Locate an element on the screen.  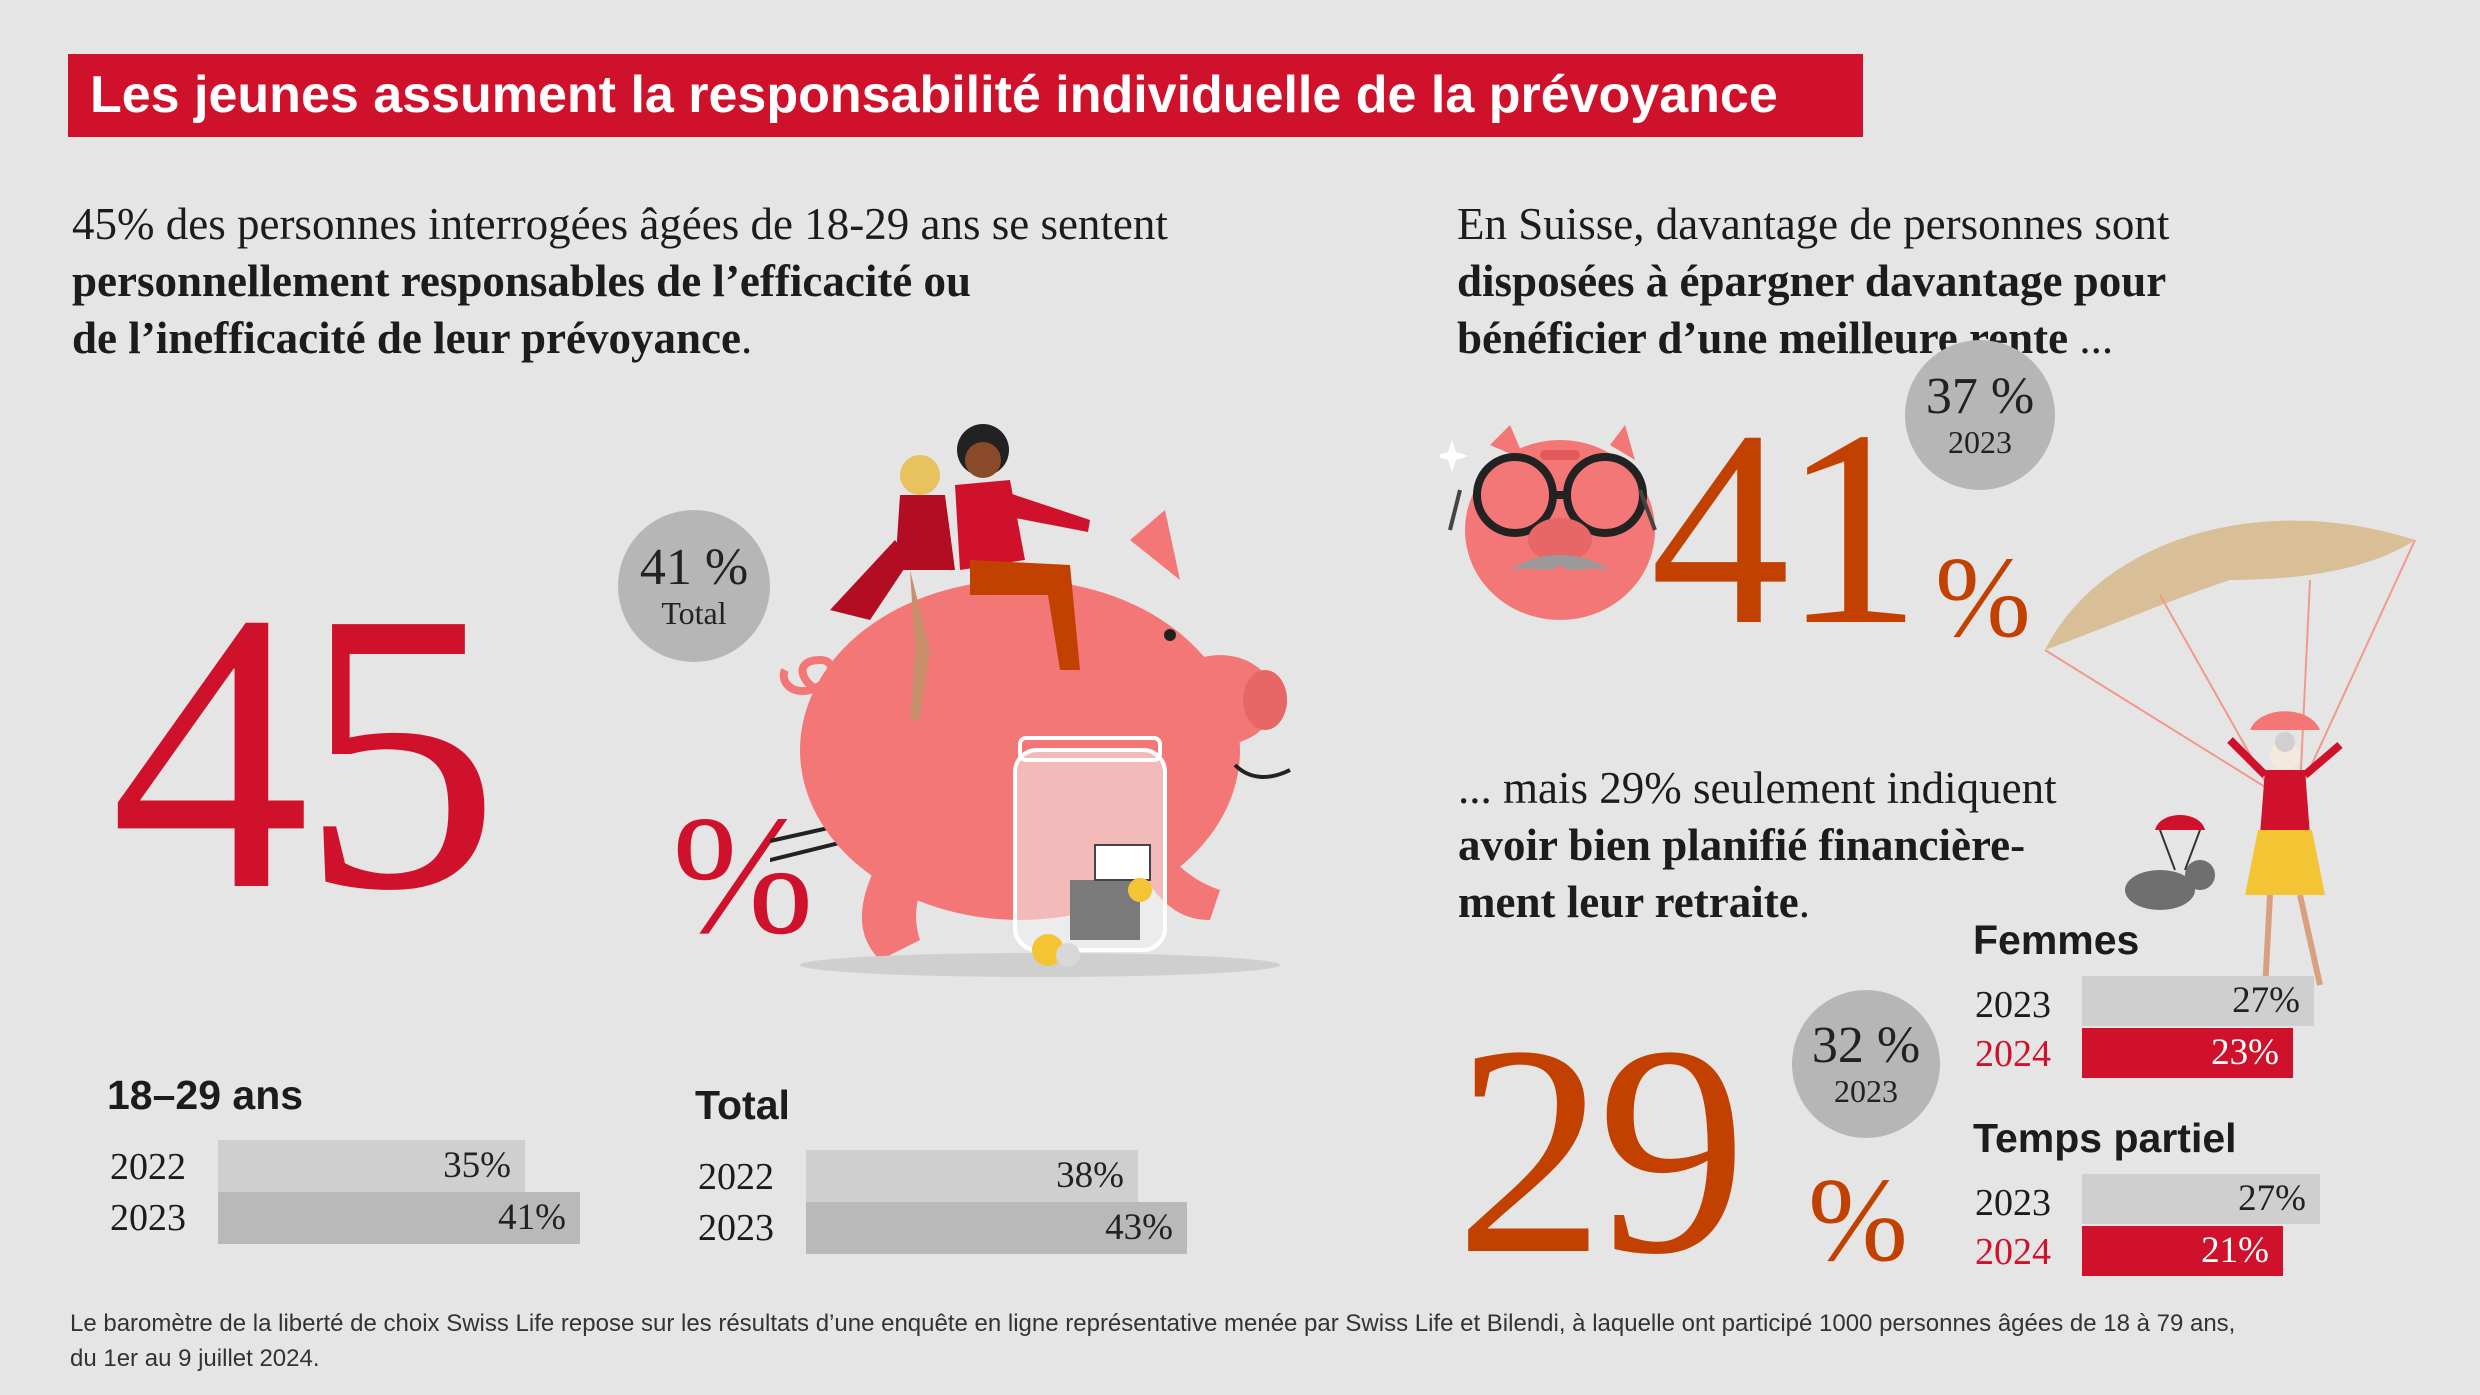
group-title-temps-partiel: Temps partiel is located at coordinates (2105, 1138).